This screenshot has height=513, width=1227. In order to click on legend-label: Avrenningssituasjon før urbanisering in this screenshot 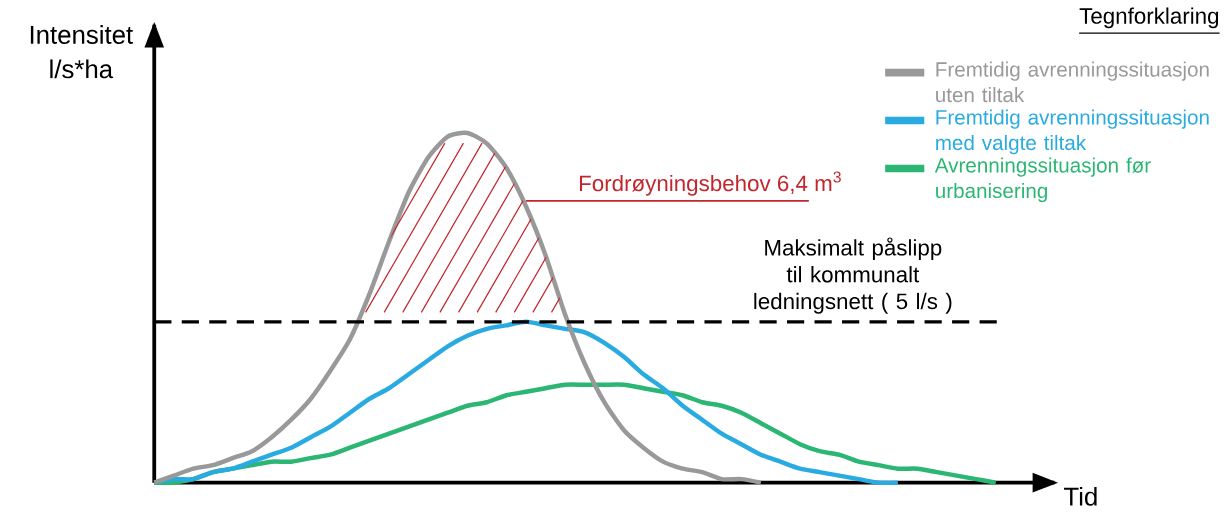, I will do `click(1042, 180)`.